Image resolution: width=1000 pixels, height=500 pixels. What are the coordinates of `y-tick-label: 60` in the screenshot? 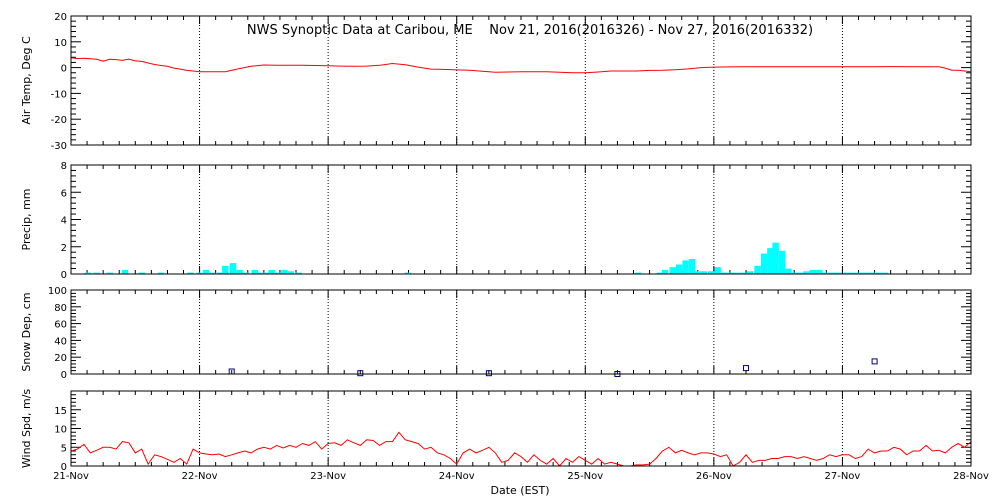 It's located at (60, 325).